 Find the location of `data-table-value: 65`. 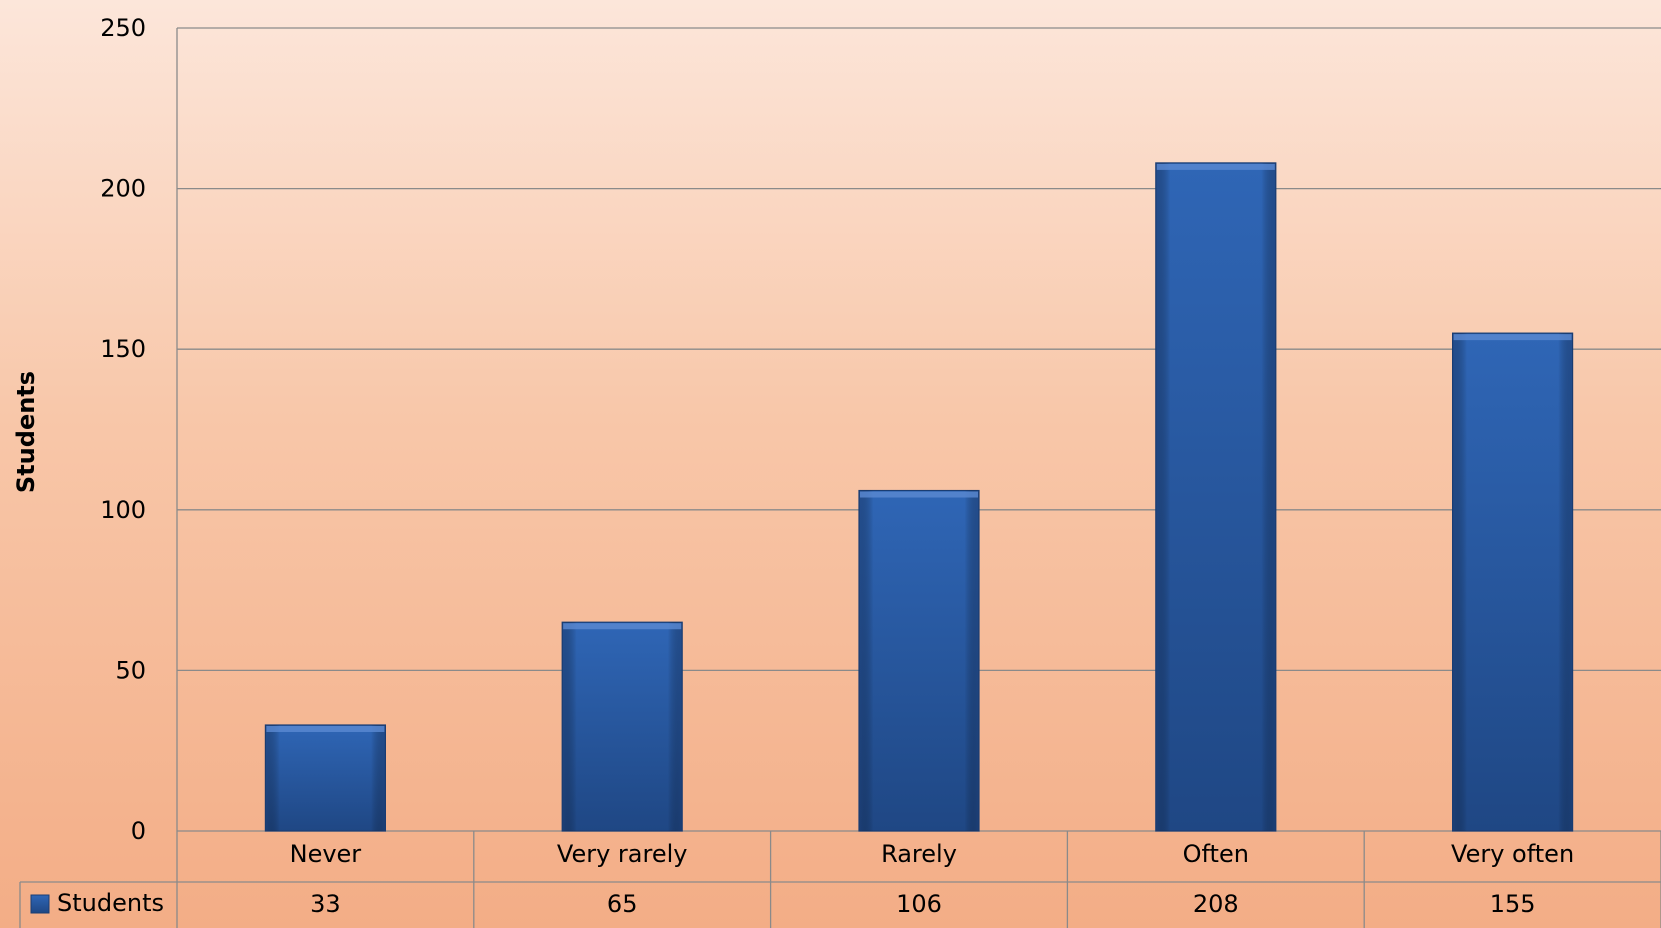

data-table-value: 65 is located at coordinates (622, 904).